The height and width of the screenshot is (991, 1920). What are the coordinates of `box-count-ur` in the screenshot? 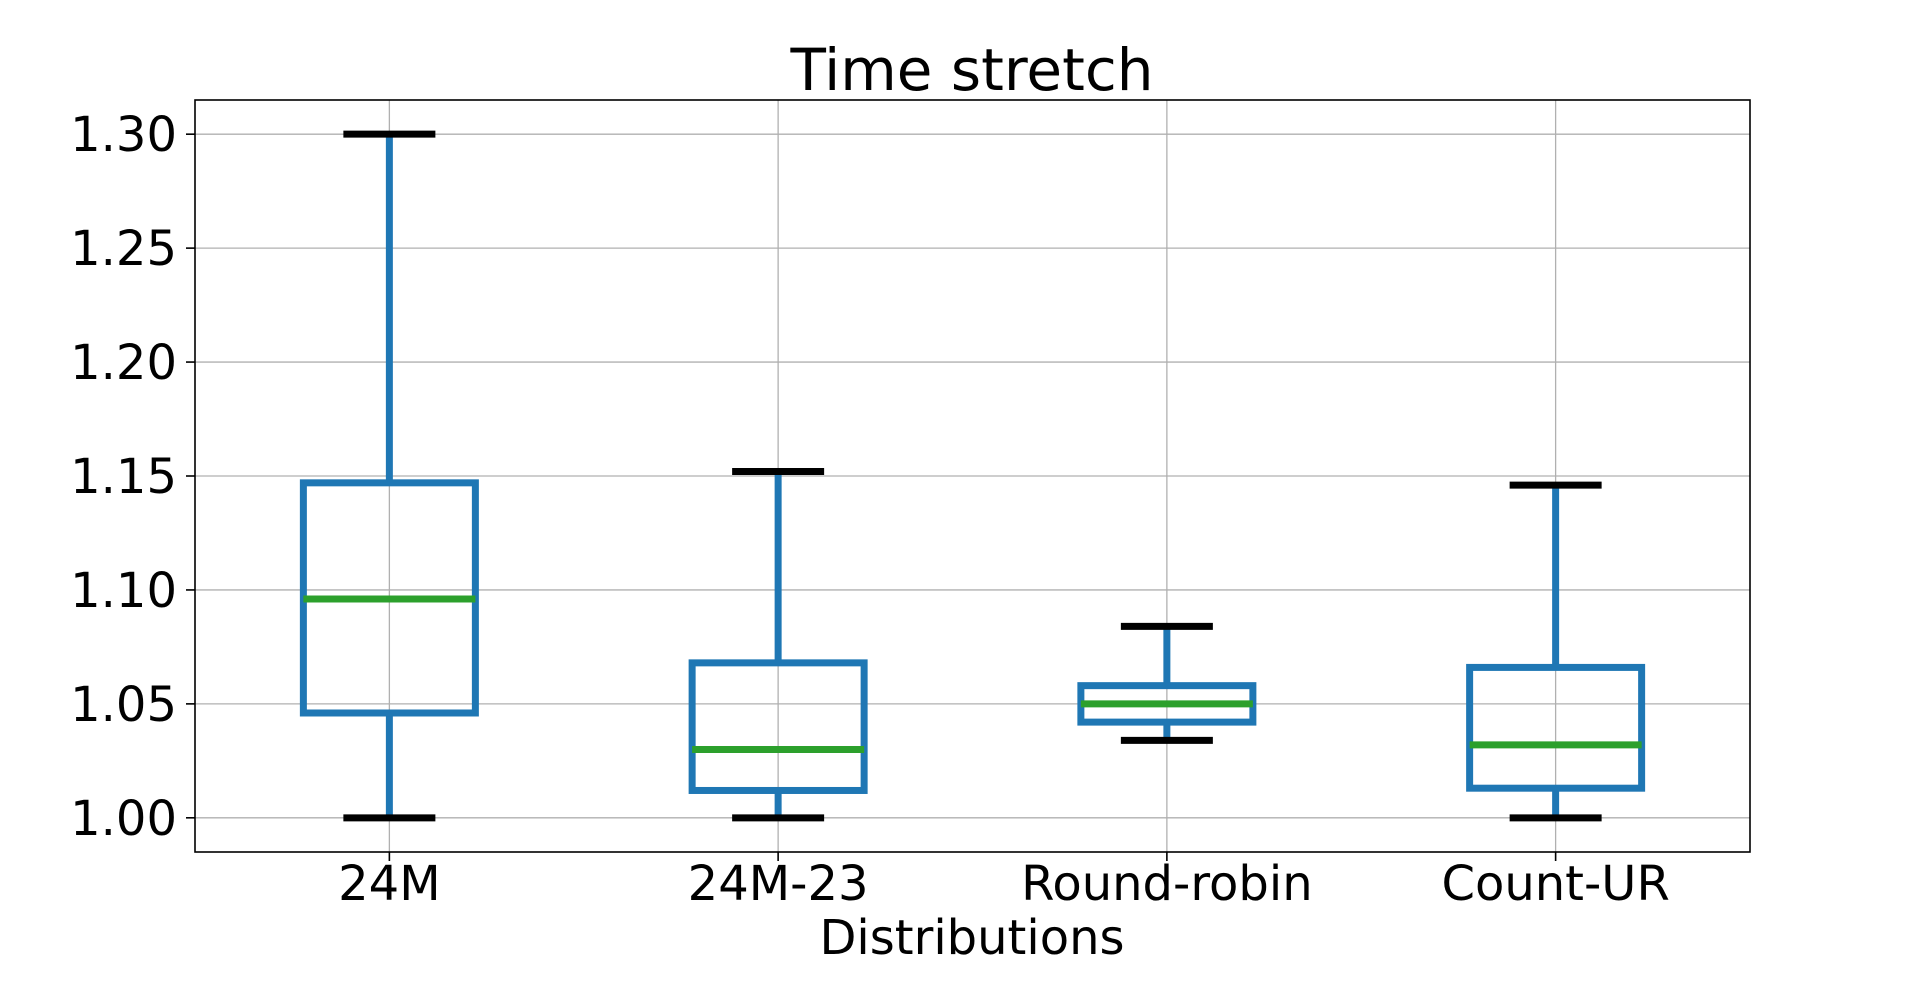 It's located at (1556, 651).